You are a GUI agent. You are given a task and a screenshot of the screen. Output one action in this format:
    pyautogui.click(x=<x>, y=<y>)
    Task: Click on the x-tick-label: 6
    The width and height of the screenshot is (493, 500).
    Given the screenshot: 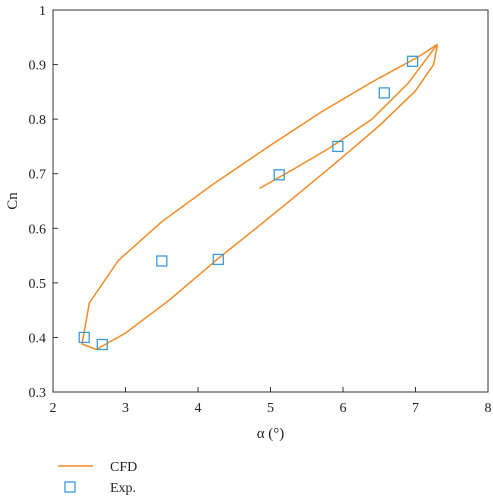 What is the action you would take?
    pyautogui.click(x=343, y=408)
    